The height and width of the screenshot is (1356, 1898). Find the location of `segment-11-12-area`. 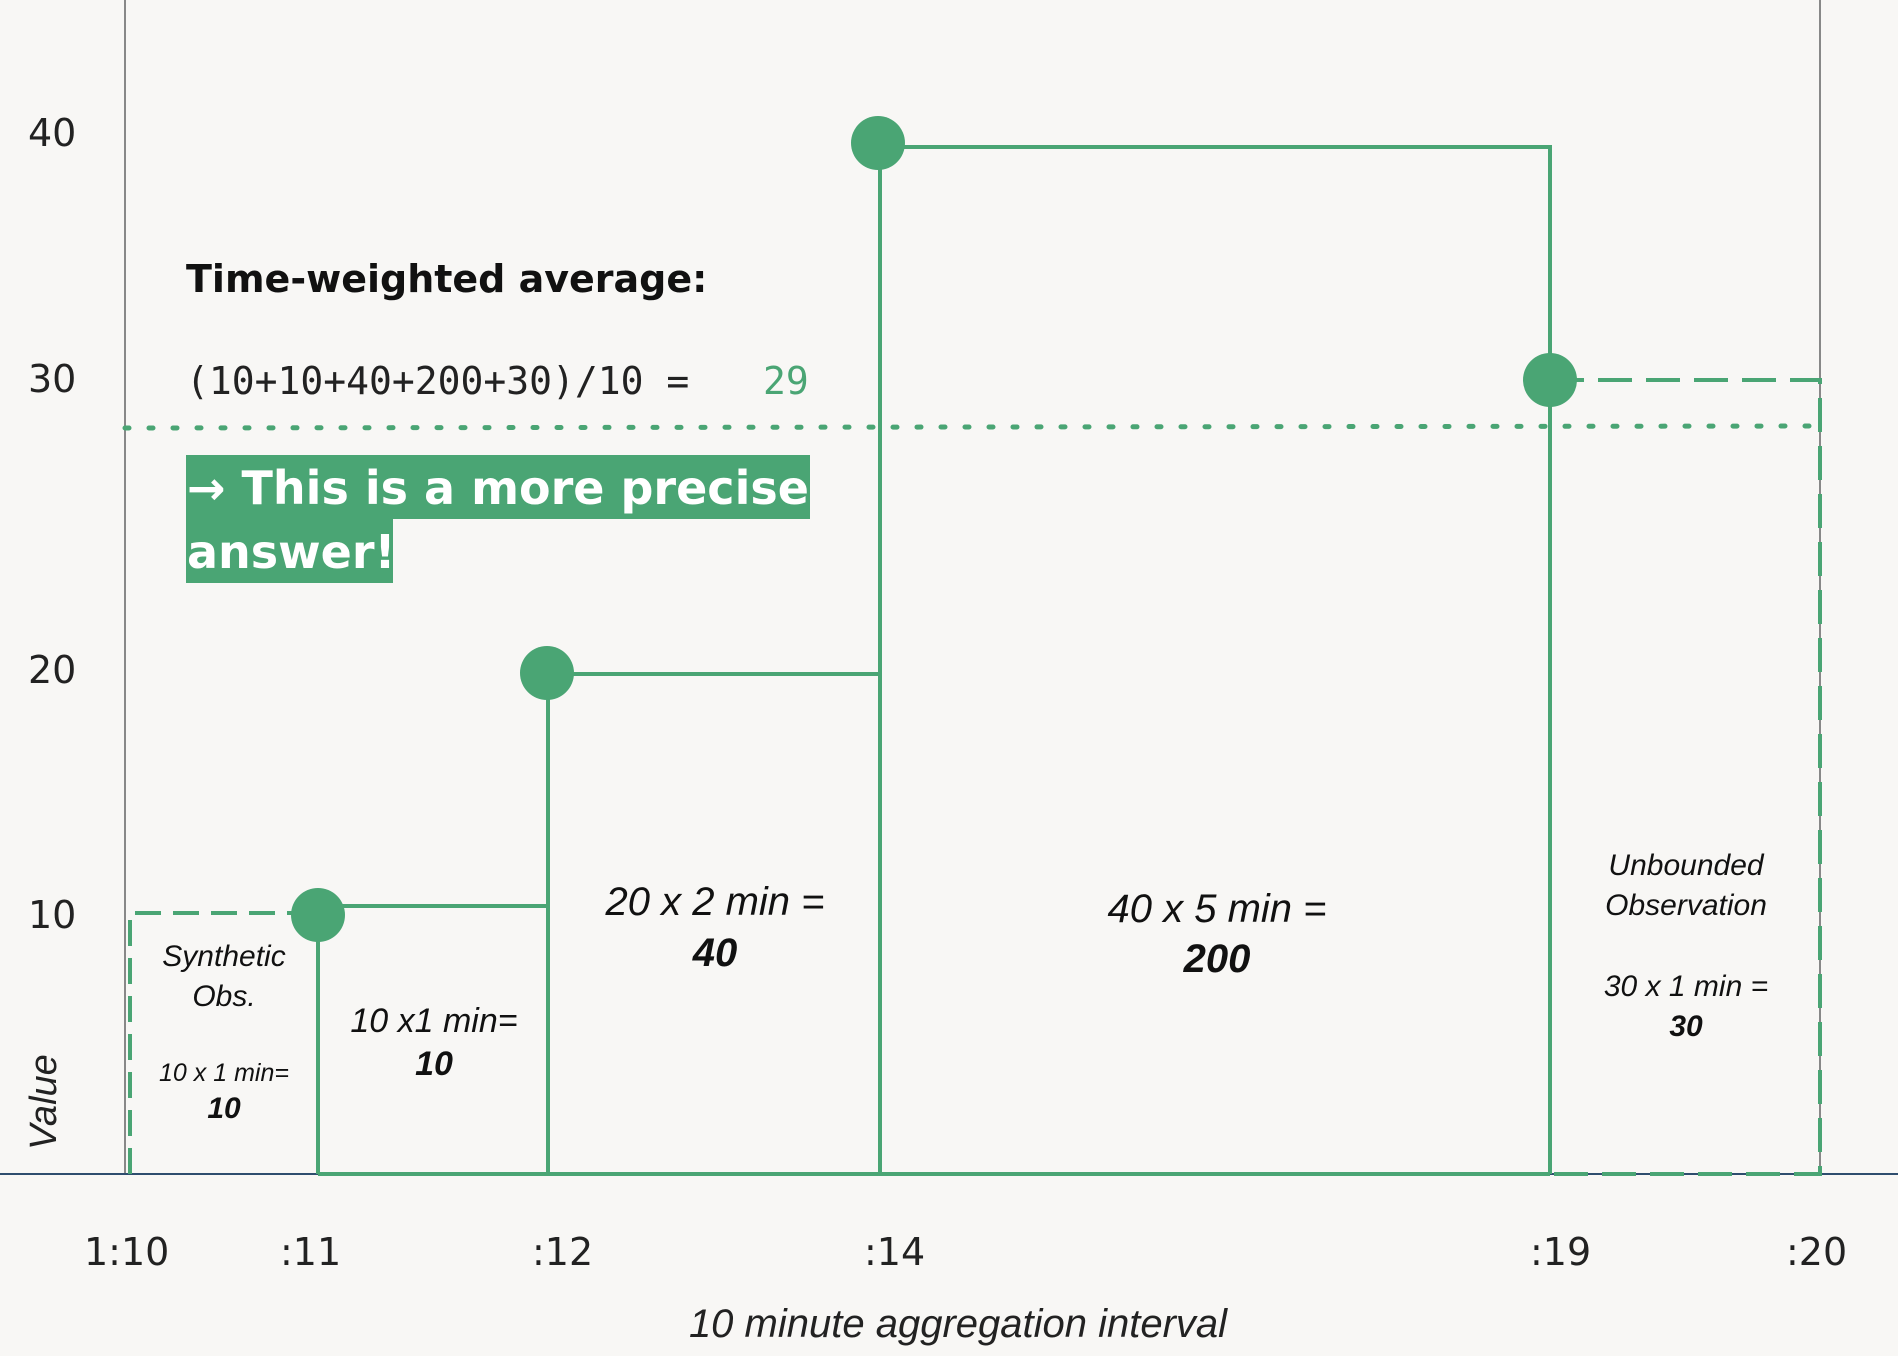

segment-11-12-area is located at coordinates (433, 1039).